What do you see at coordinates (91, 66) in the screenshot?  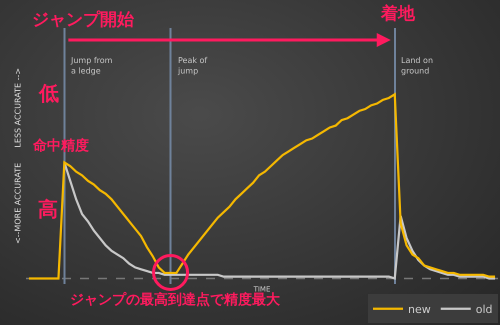 I see `text: Jump from a ledge` at bounding box center [91, 66].